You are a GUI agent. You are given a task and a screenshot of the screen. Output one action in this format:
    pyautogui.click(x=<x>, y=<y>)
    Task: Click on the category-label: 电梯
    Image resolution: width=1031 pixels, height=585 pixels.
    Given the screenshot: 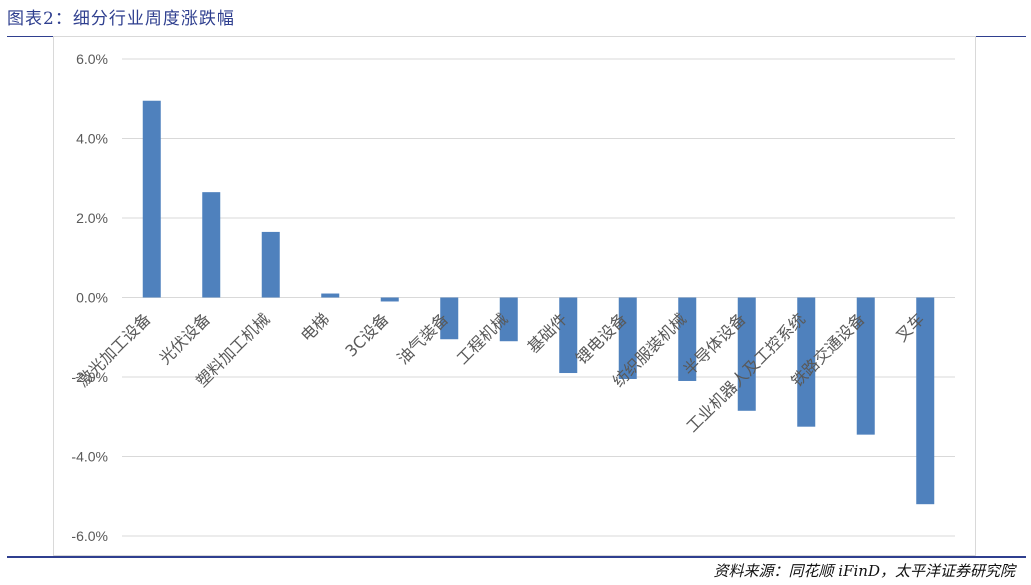 What is the action you would take?
    pyautogui.click(x=315, y=327)
    